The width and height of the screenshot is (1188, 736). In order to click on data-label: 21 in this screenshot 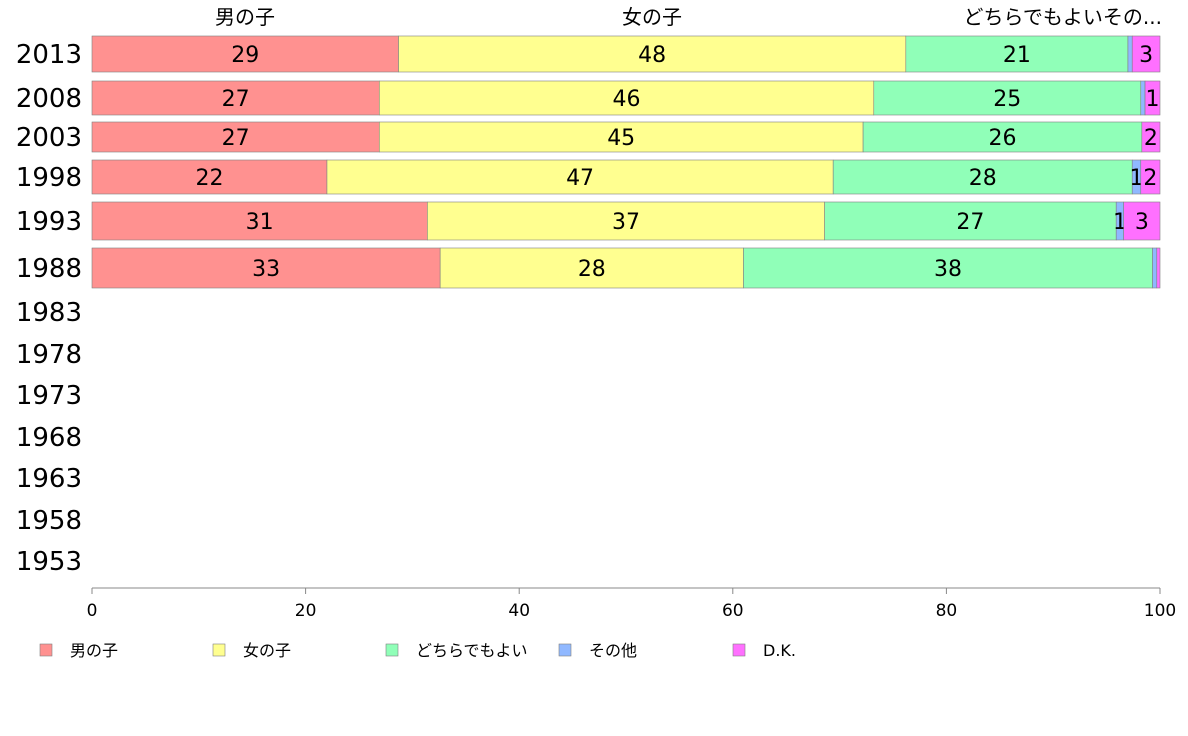, I will do `click(1017, 55)`.